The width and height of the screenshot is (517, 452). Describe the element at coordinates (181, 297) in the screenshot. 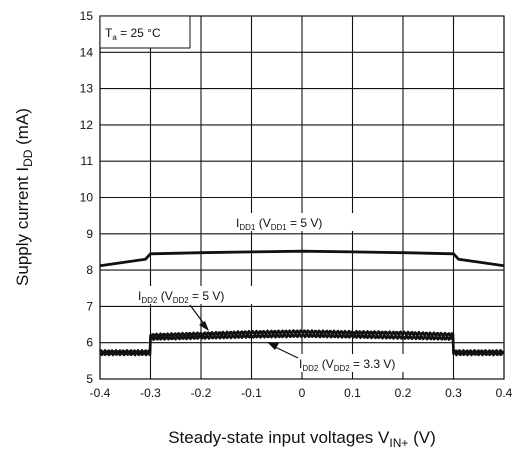

I see `series-label-idd2-5v-text: IDD2 (VDD2 = 5 V)` at that location.